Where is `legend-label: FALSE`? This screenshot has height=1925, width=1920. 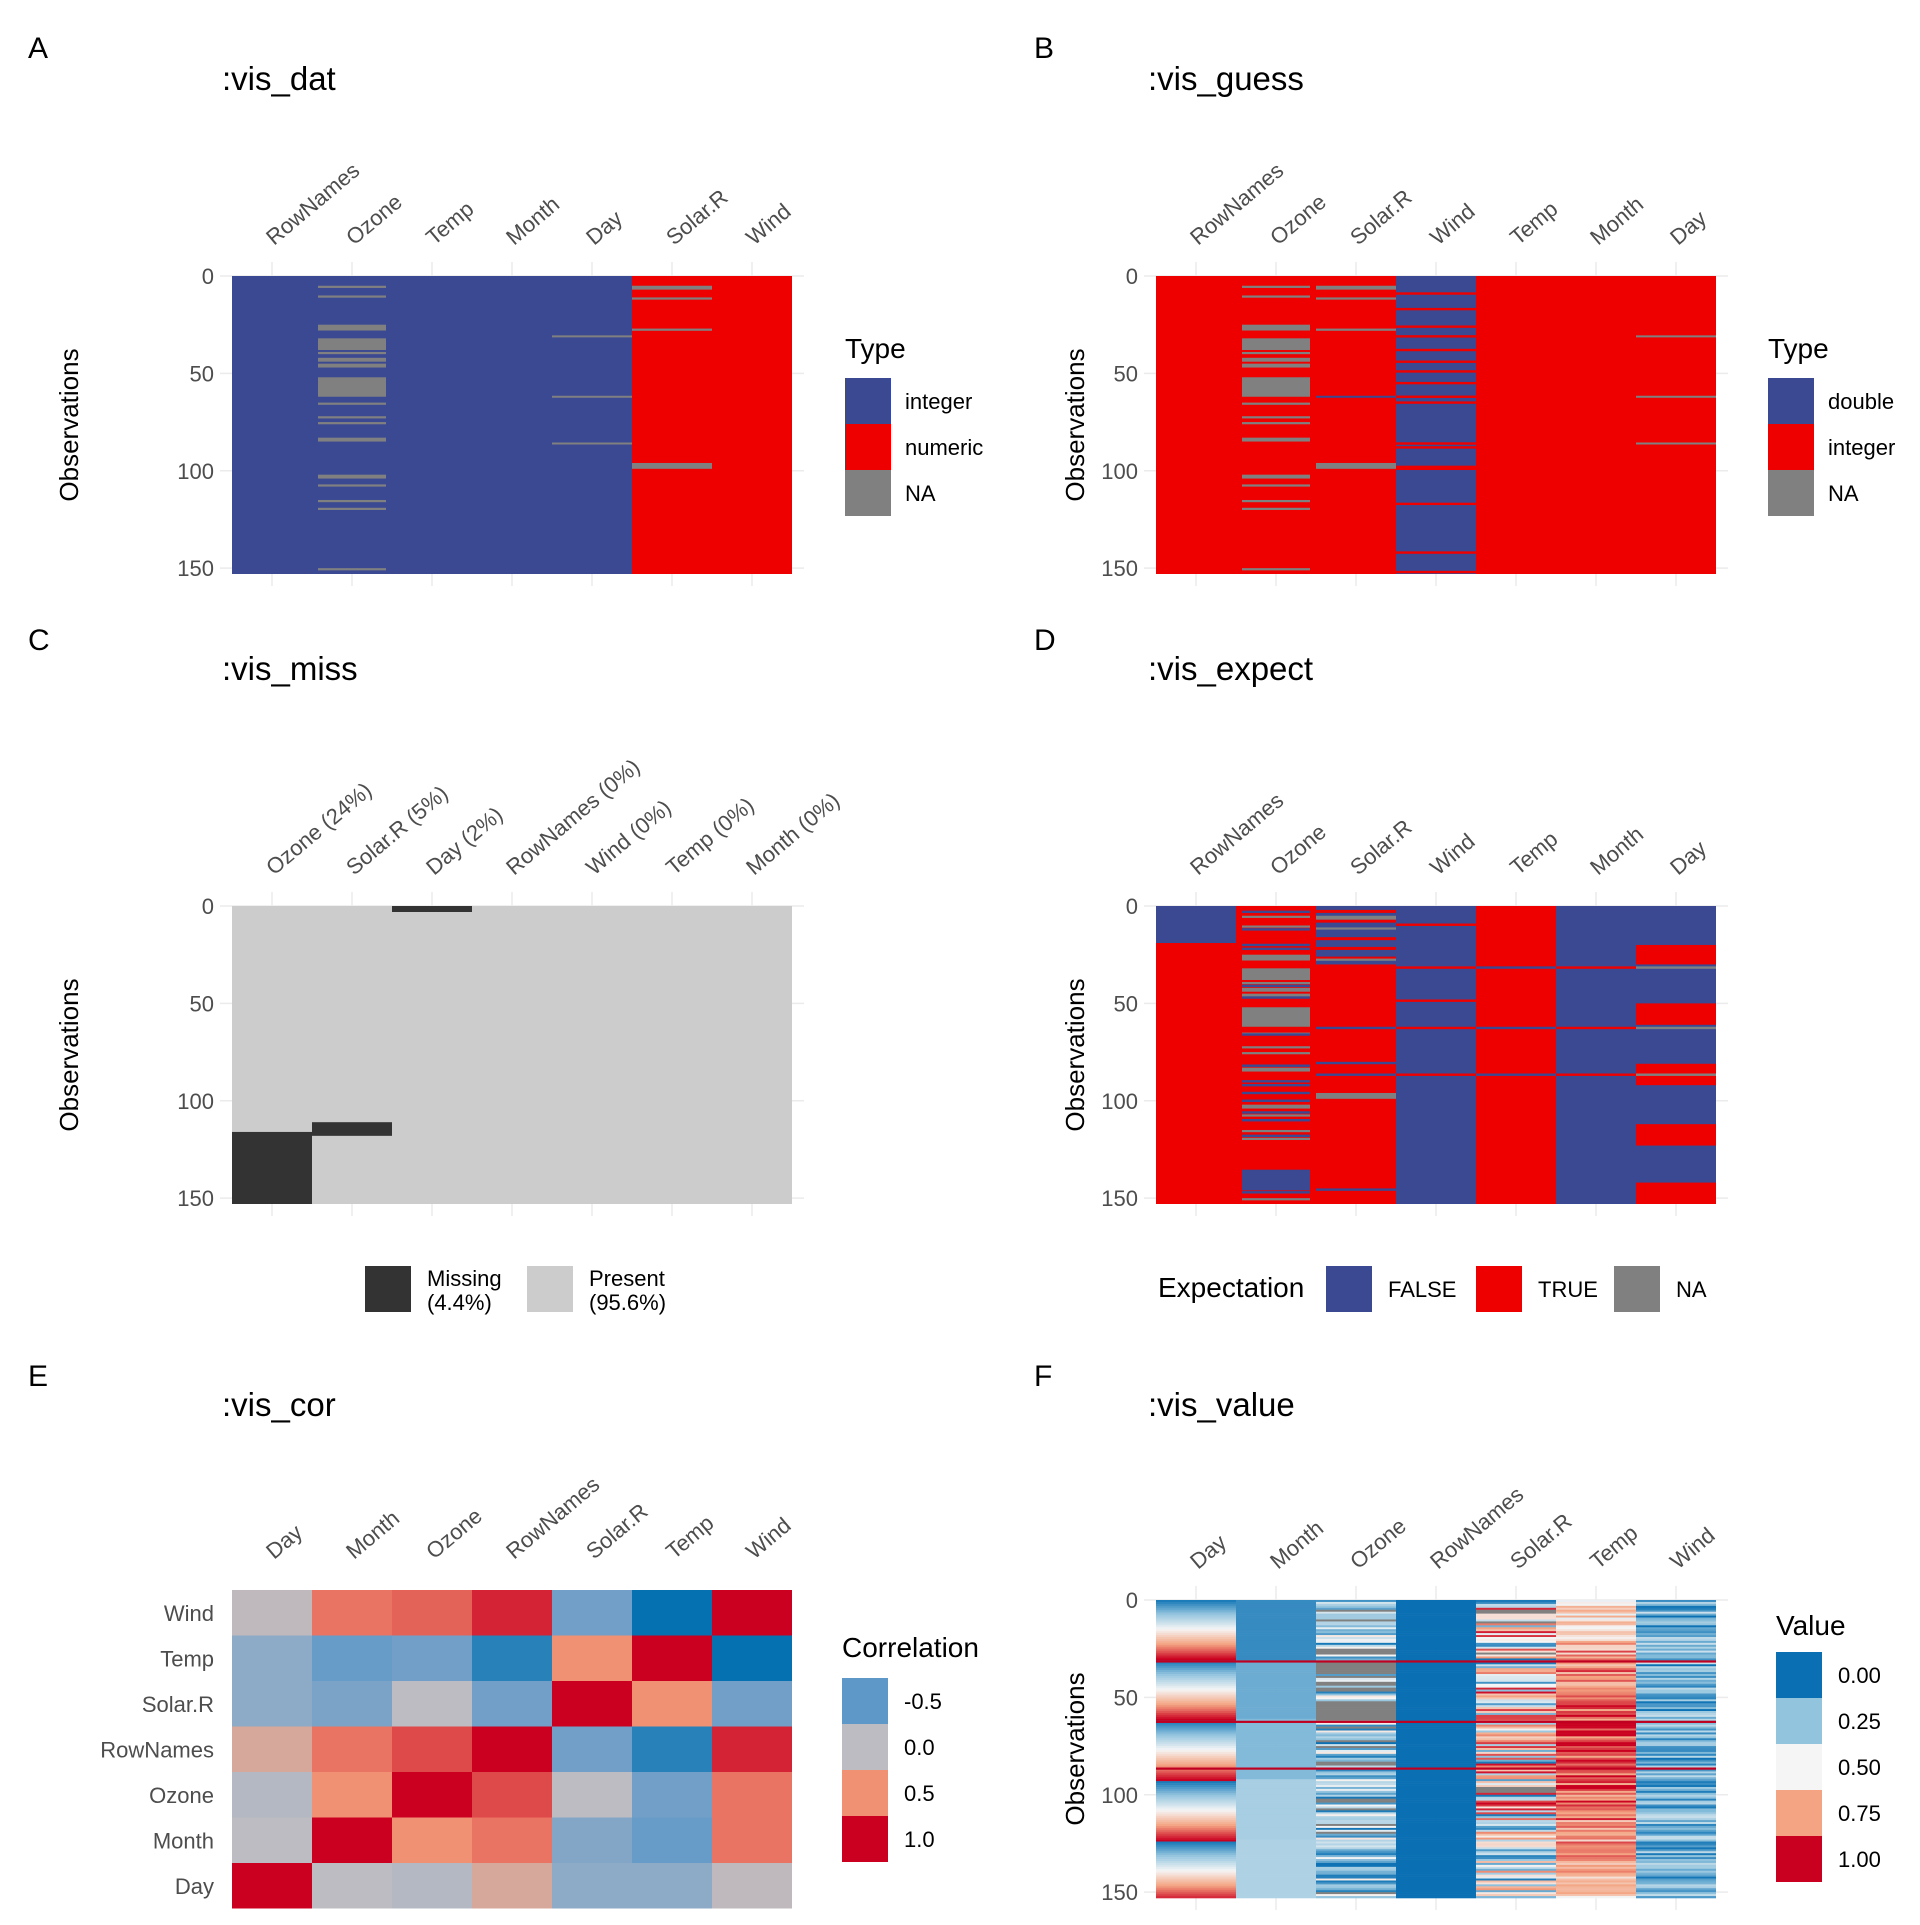
legend-label: FALSE is located at coordinates (1422, 1289).